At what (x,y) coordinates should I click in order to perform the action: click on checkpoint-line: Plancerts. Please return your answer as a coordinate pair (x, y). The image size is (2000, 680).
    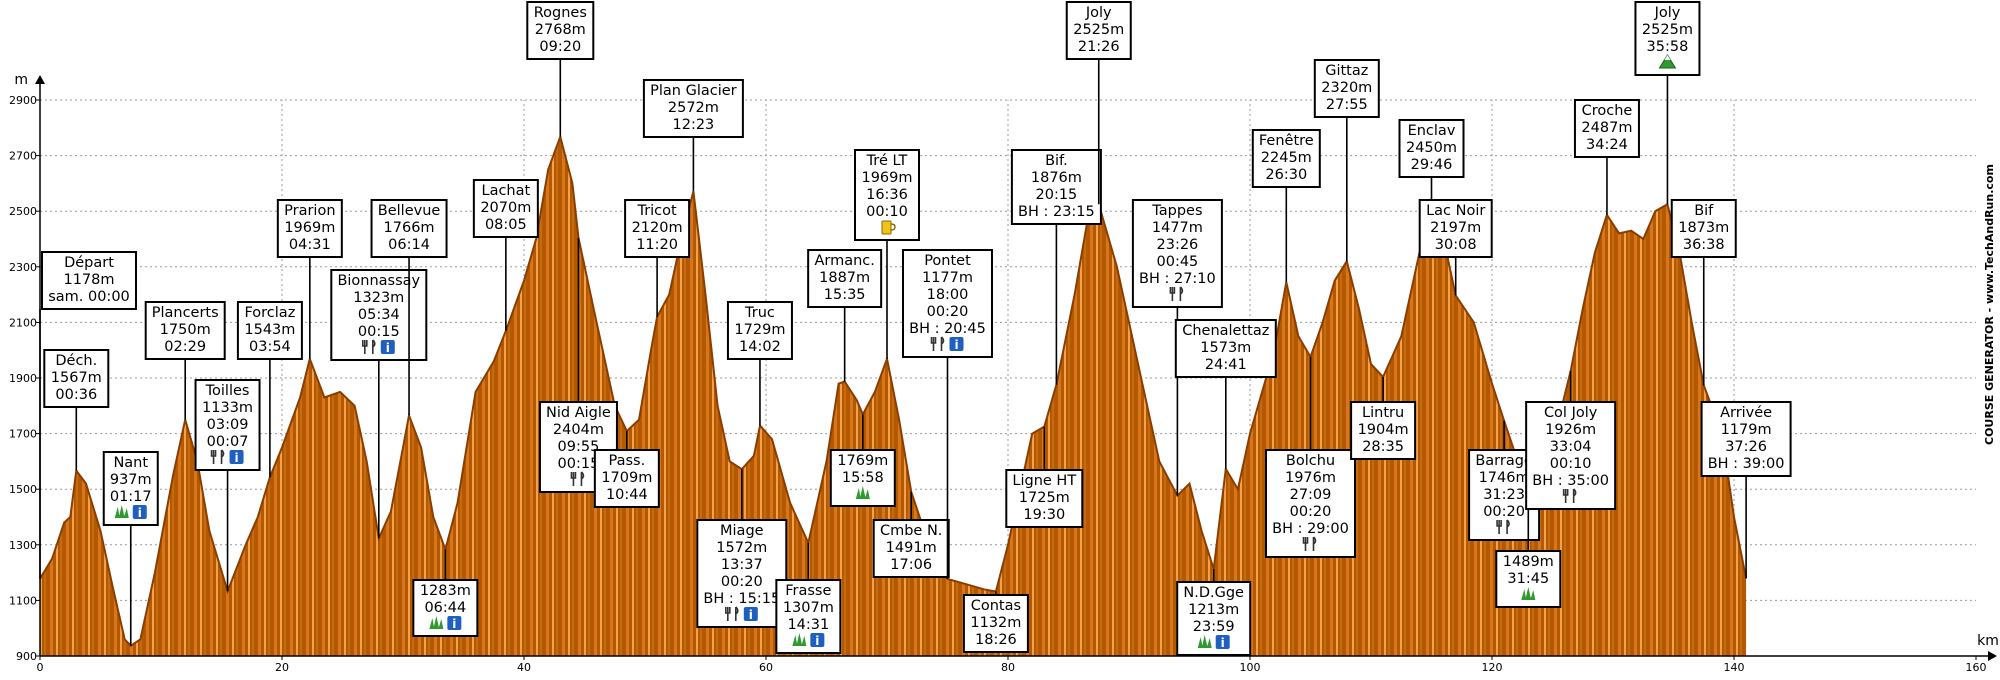
    Looking at the image, I should click on (185, 313).